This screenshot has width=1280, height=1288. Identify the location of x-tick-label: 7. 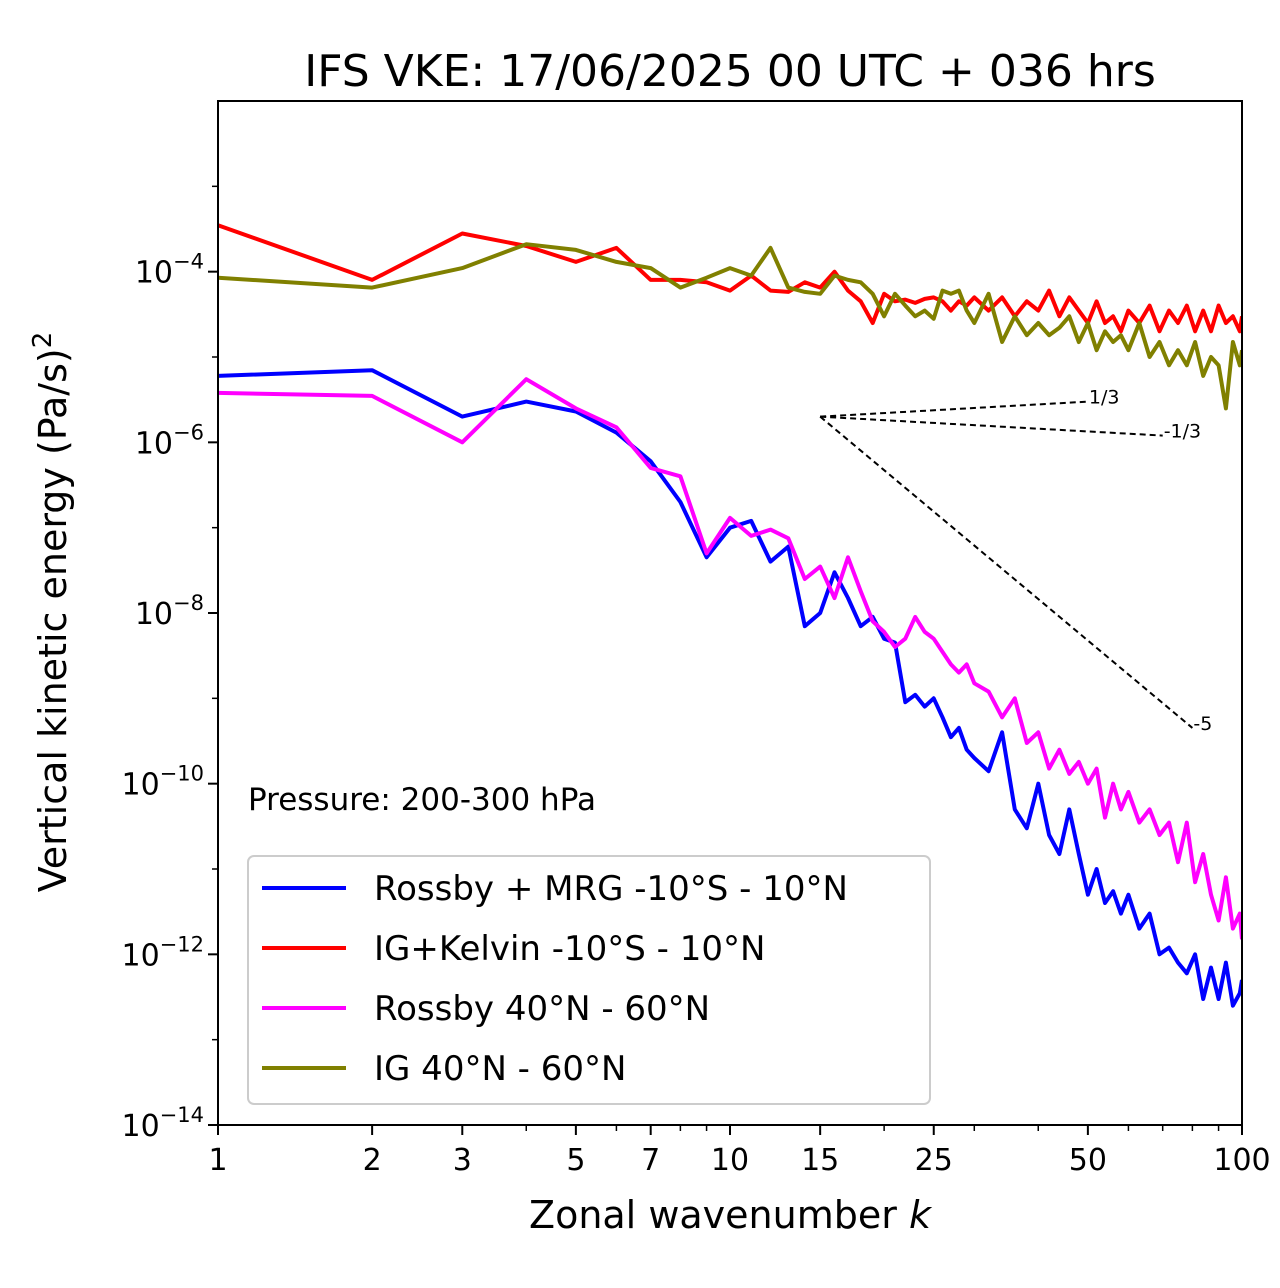
(650, 1160).